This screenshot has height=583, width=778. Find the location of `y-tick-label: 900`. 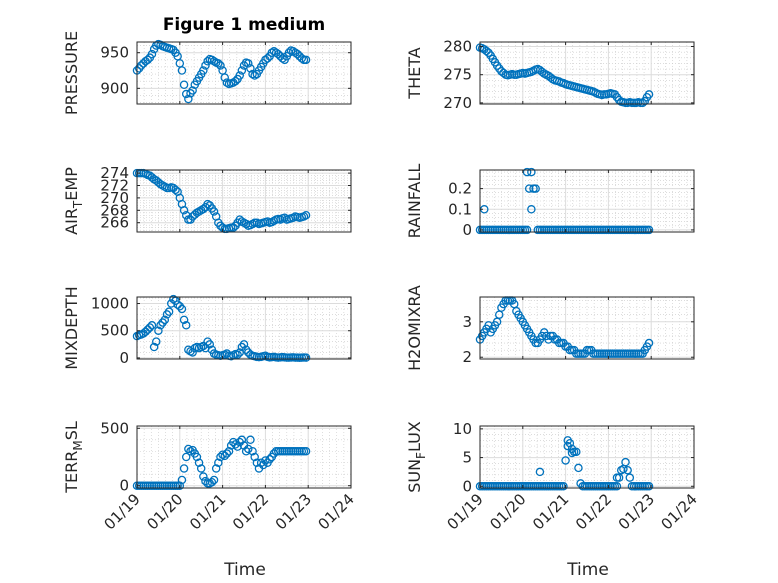

y-tick-label: 900 is located at coordinates (114, 88).